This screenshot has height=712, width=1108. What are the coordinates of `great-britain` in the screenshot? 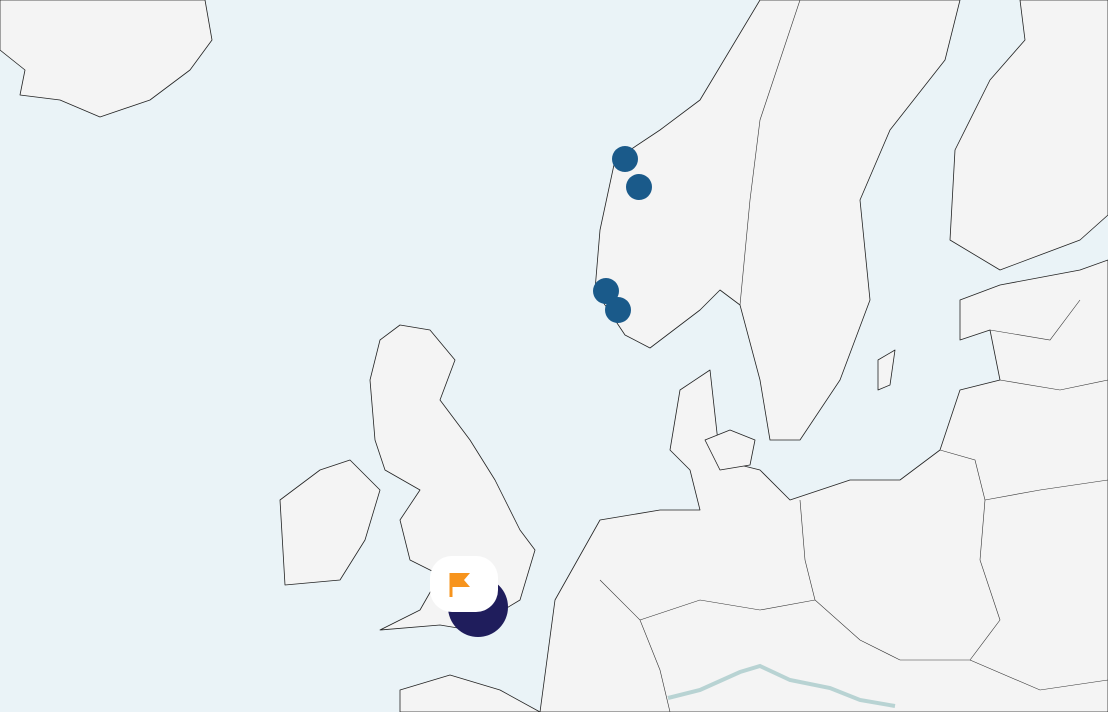 It's located at (452, 477).